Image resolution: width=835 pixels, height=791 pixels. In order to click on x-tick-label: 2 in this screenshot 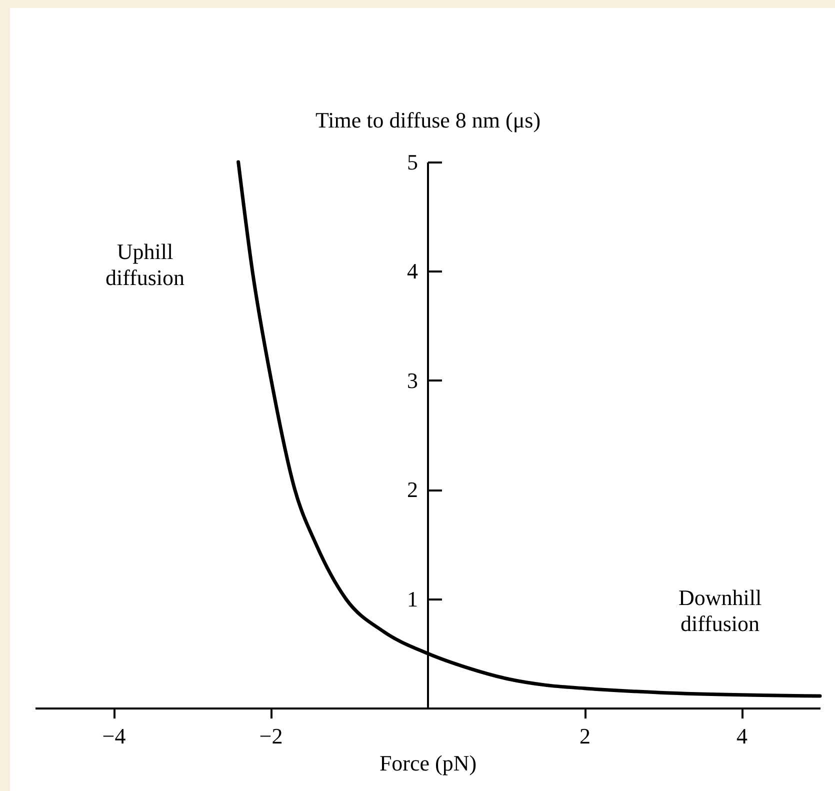, I will do `click(585, 736)`.